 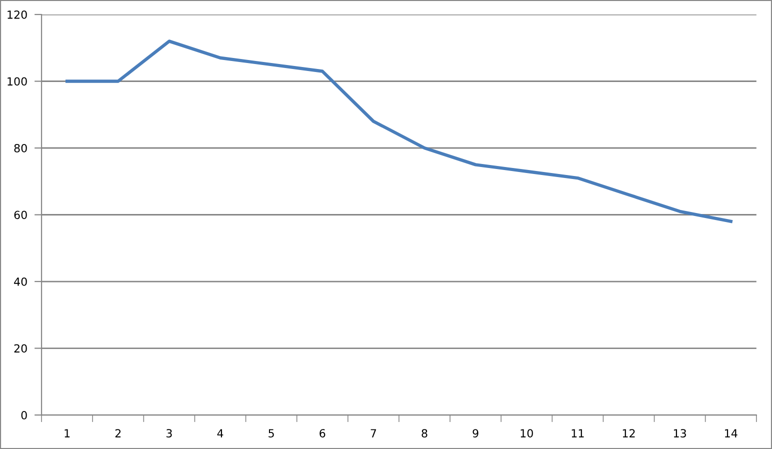 What do you see at coordinates (526, 433) in the screenshot?
I see `x-tick-label: 10` at bounding box center [526, 433].